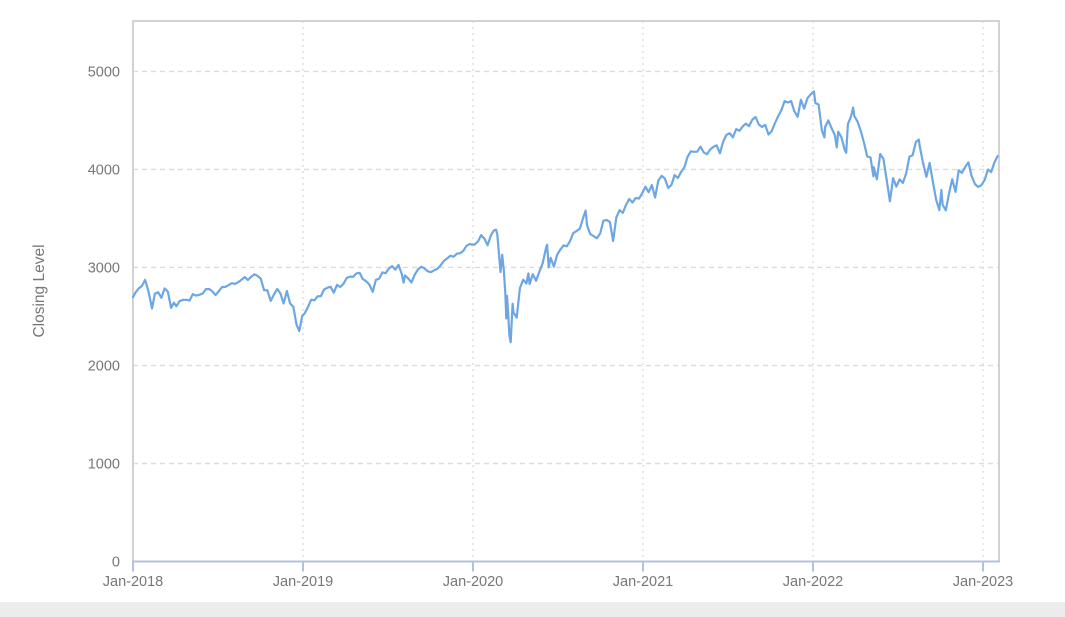  Describe the element at coordinates (303, 582) in the screenshot. I see `x-axis-tick-label: Jan-2019` at that location.